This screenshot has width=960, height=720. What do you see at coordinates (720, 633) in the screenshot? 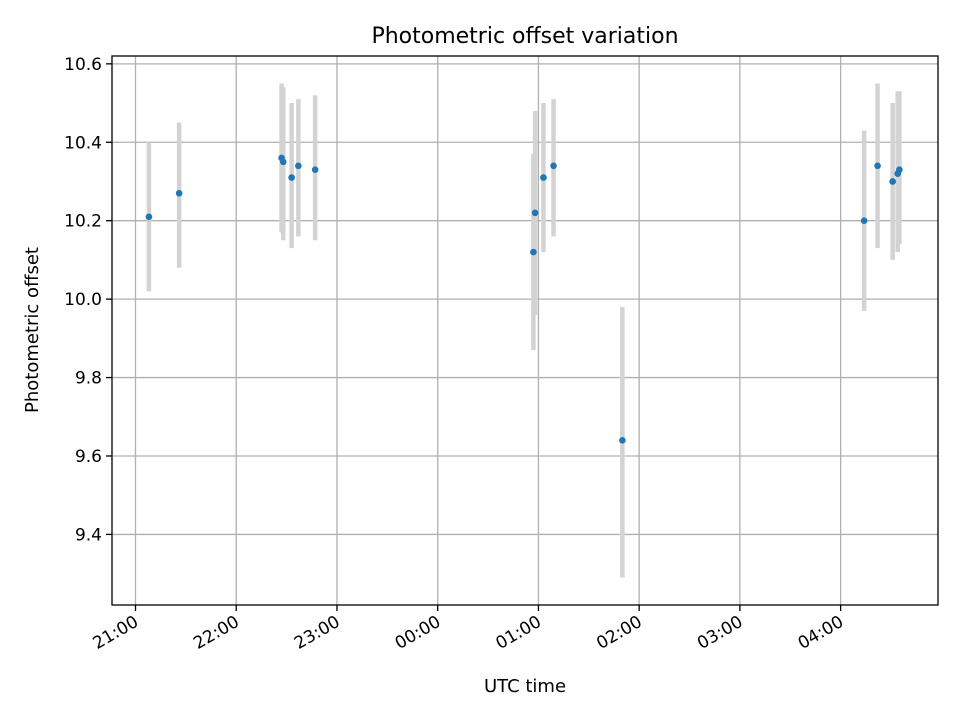
I see `x-tick-label: 03:00` at bounding box center [720, 633].